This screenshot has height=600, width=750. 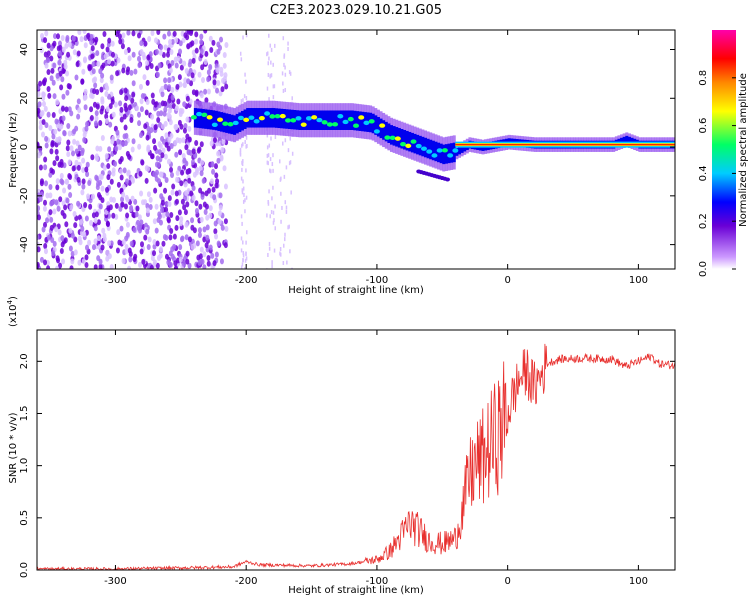 I want to click on snr-x-tick-label: -200, so click(x=246, y=581).